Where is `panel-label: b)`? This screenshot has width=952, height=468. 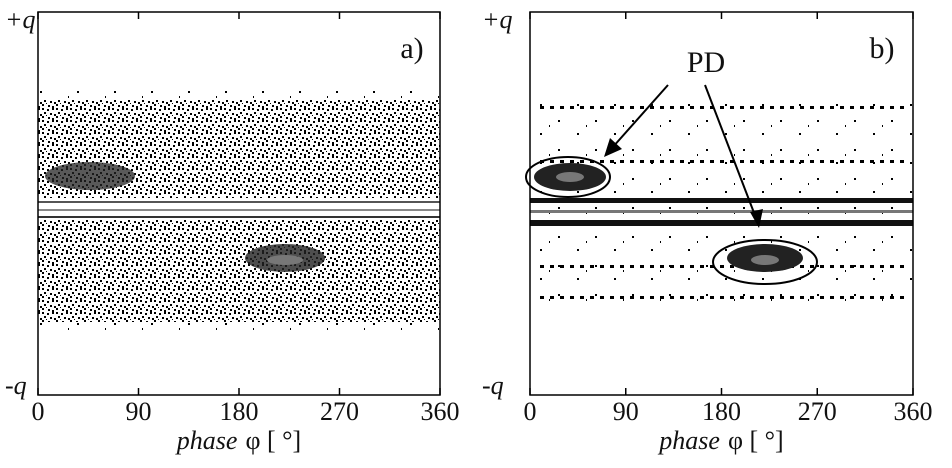
panel-label: b) is located at coordinates (882, 48).